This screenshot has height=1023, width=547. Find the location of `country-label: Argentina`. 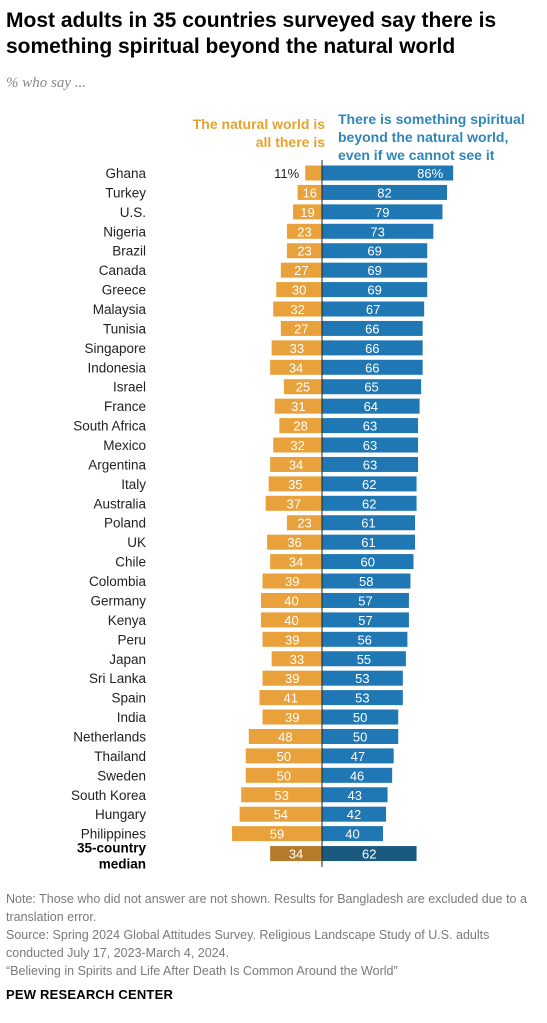

country-label: Argentina is located at coordinates (117, 464).